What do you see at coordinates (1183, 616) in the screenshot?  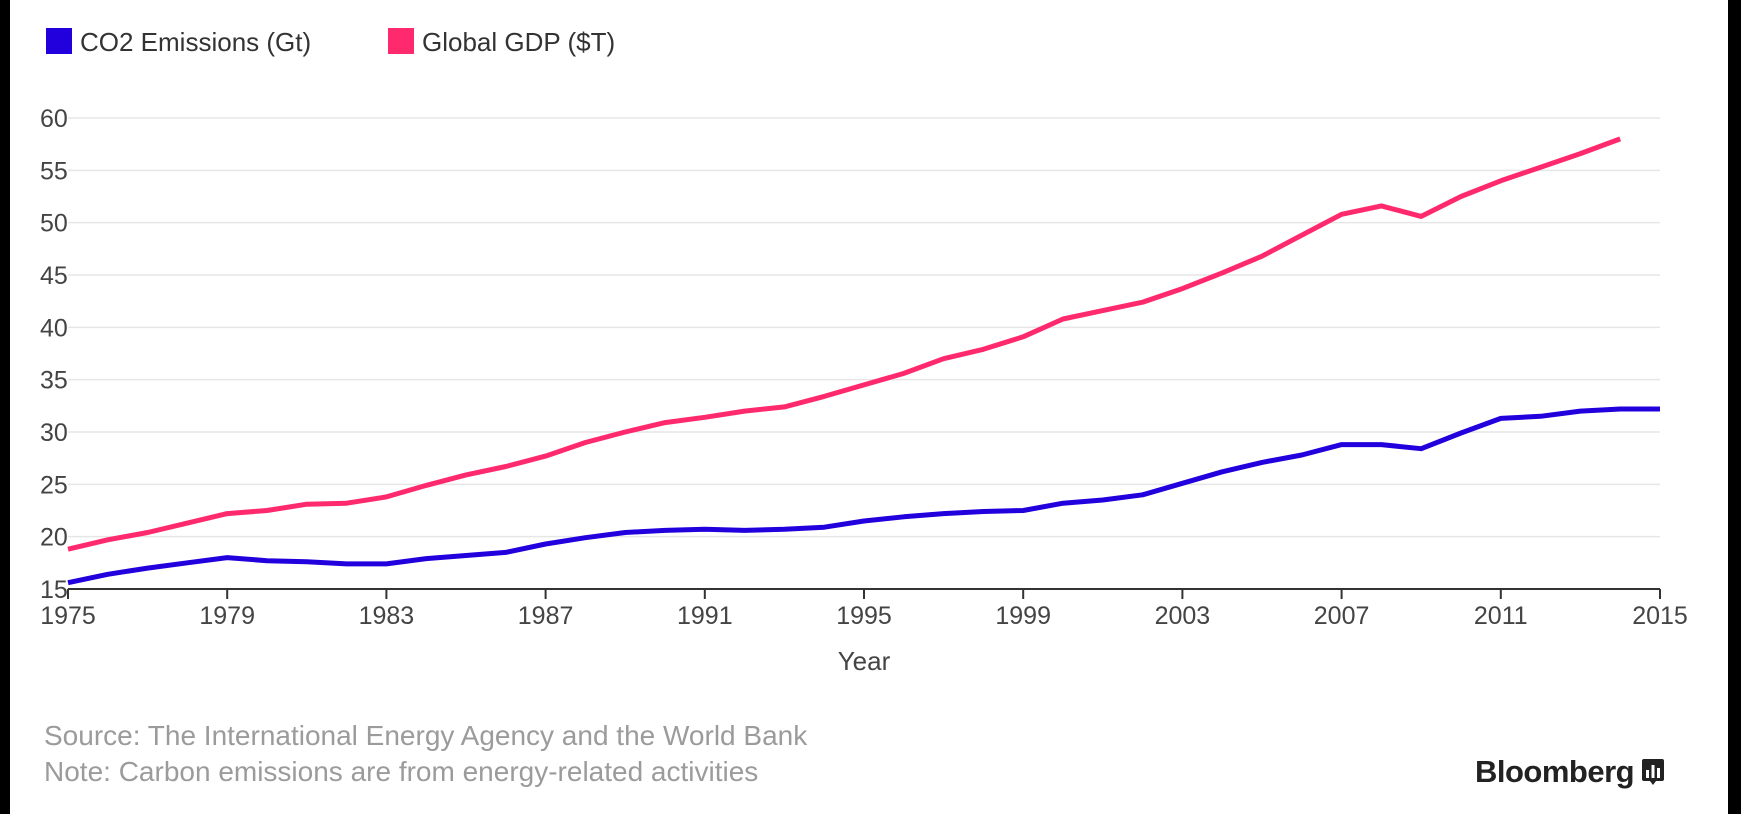 I see `x-tick-label-2003: 2003` at bounding box center [1183, 616].